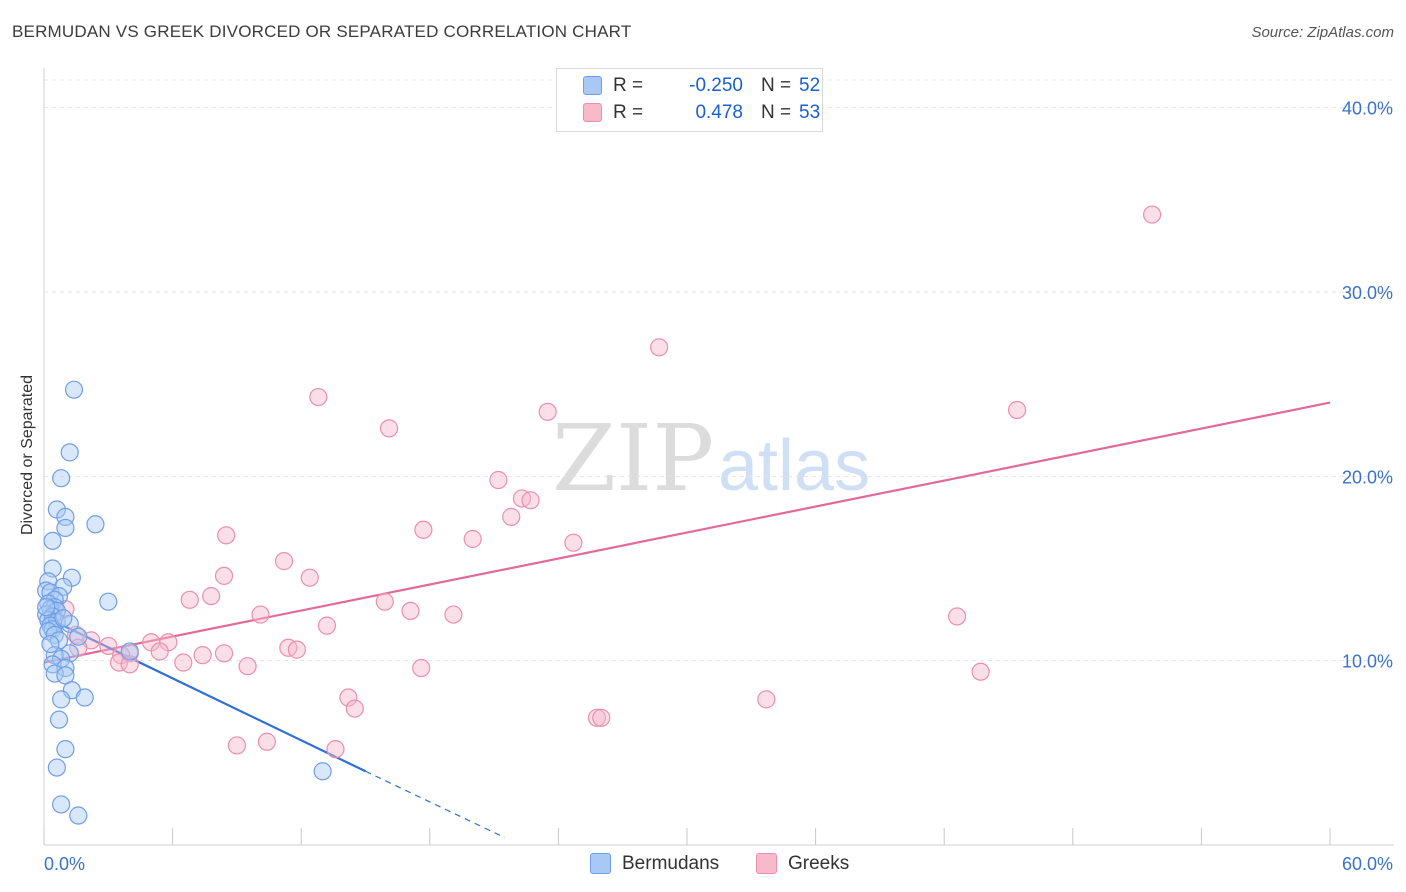 The image size is (1406, 892). I want to click on watermark: ZIP atlas, so click(711, 458).